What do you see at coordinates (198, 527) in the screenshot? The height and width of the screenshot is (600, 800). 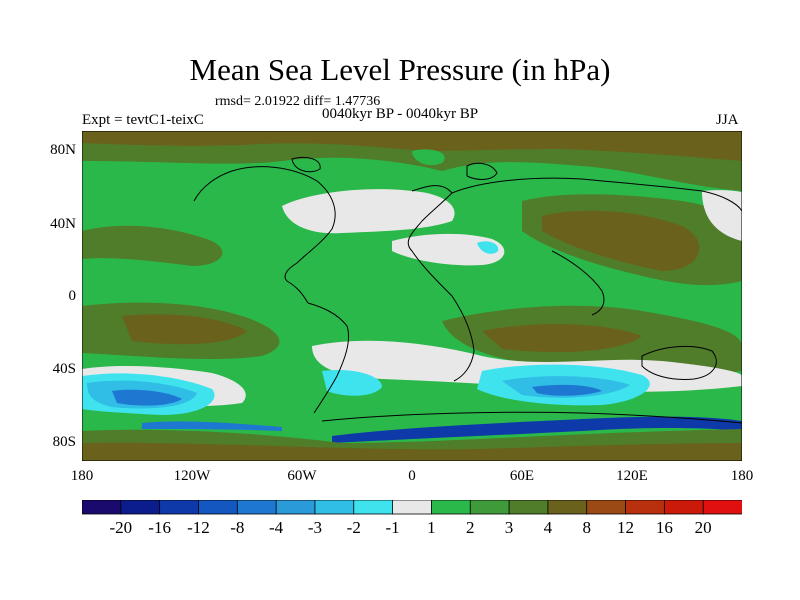 I see `colorbar-label: -12` at bounding box center [198, 527].